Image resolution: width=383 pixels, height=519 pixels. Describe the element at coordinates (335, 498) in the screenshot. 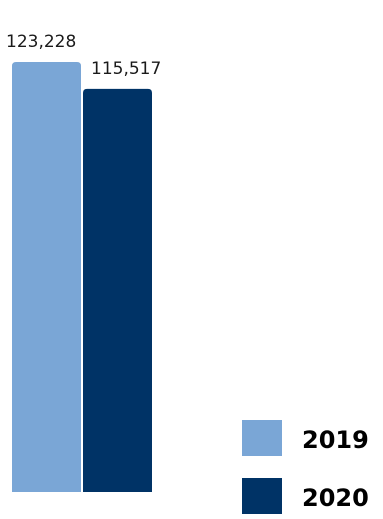

I see `legend-label-2020: 2020` at that location.